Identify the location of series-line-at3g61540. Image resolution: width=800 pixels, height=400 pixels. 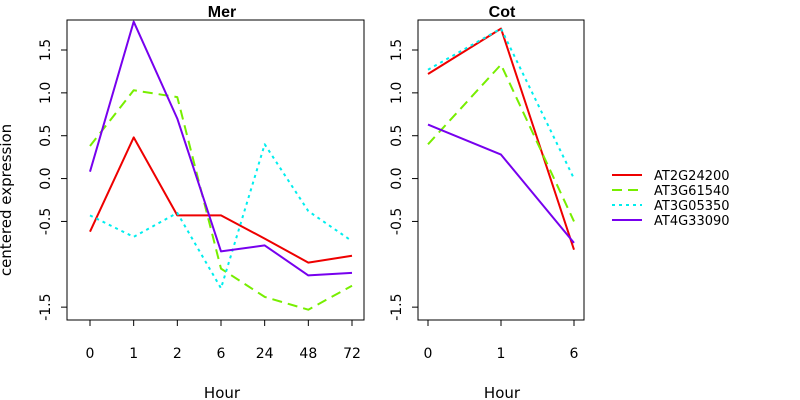
(501, 142).